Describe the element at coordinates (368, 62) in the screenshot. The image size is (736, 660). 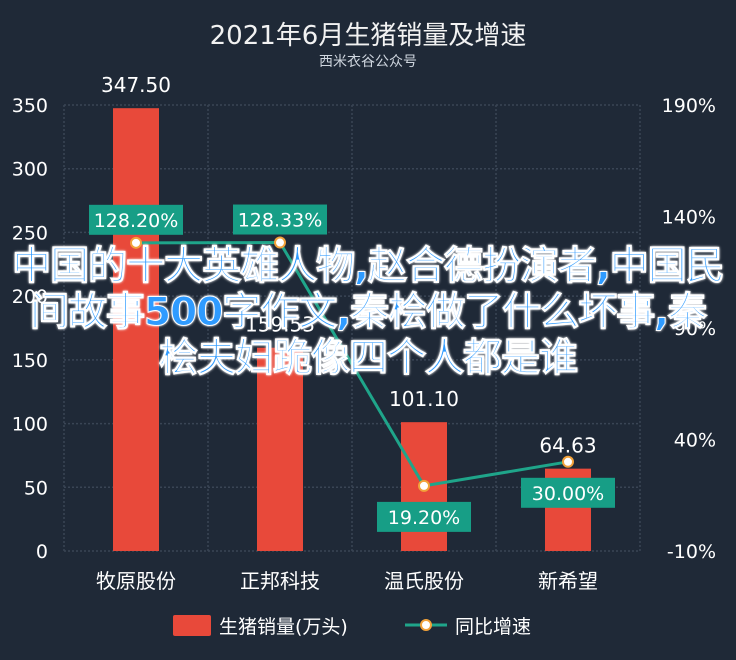
I see `chart-subtitle: 西米衣谷公众号` at that location.